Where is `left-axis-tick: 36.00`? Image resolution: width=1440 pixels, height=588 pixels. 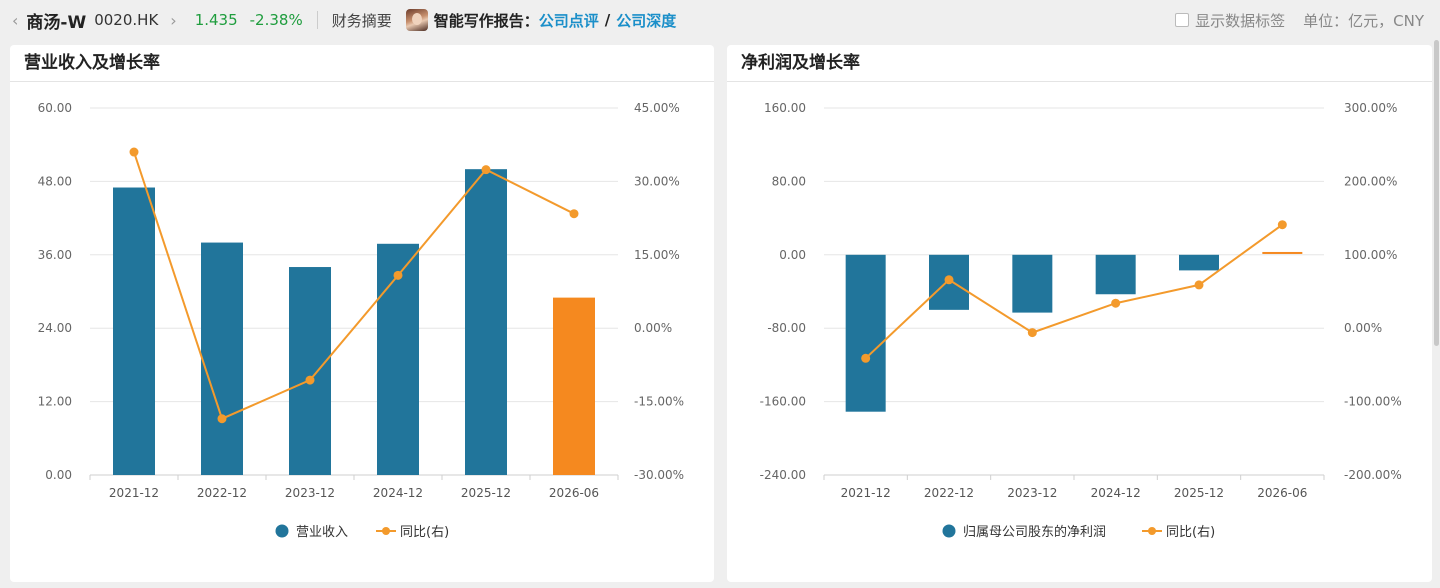
left-axis-tick: 36.00 is located at coordinates (55, 255).